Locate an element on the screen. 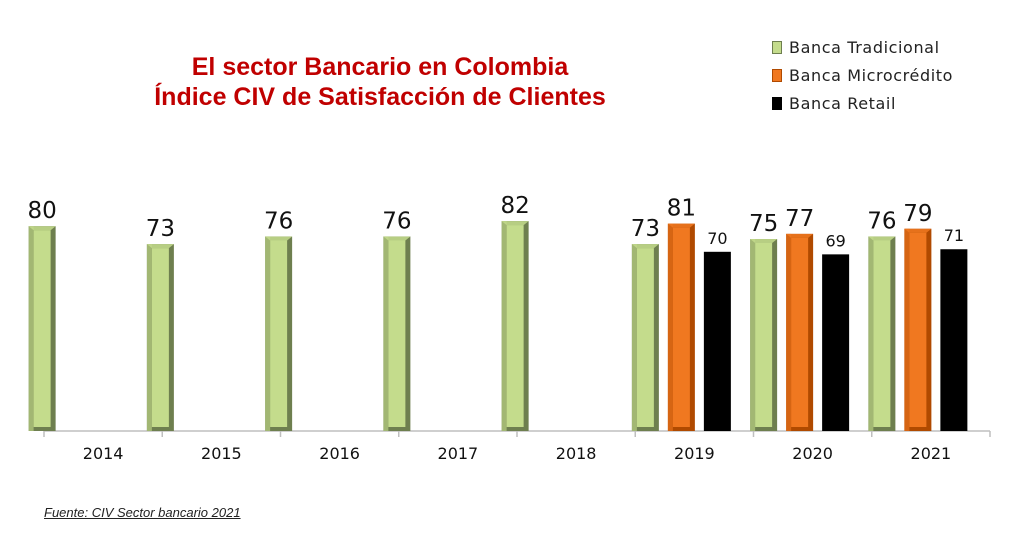 The height and width of the screenshot is (538, 1024). data-label: 79 is located at coordinates (917, 214).